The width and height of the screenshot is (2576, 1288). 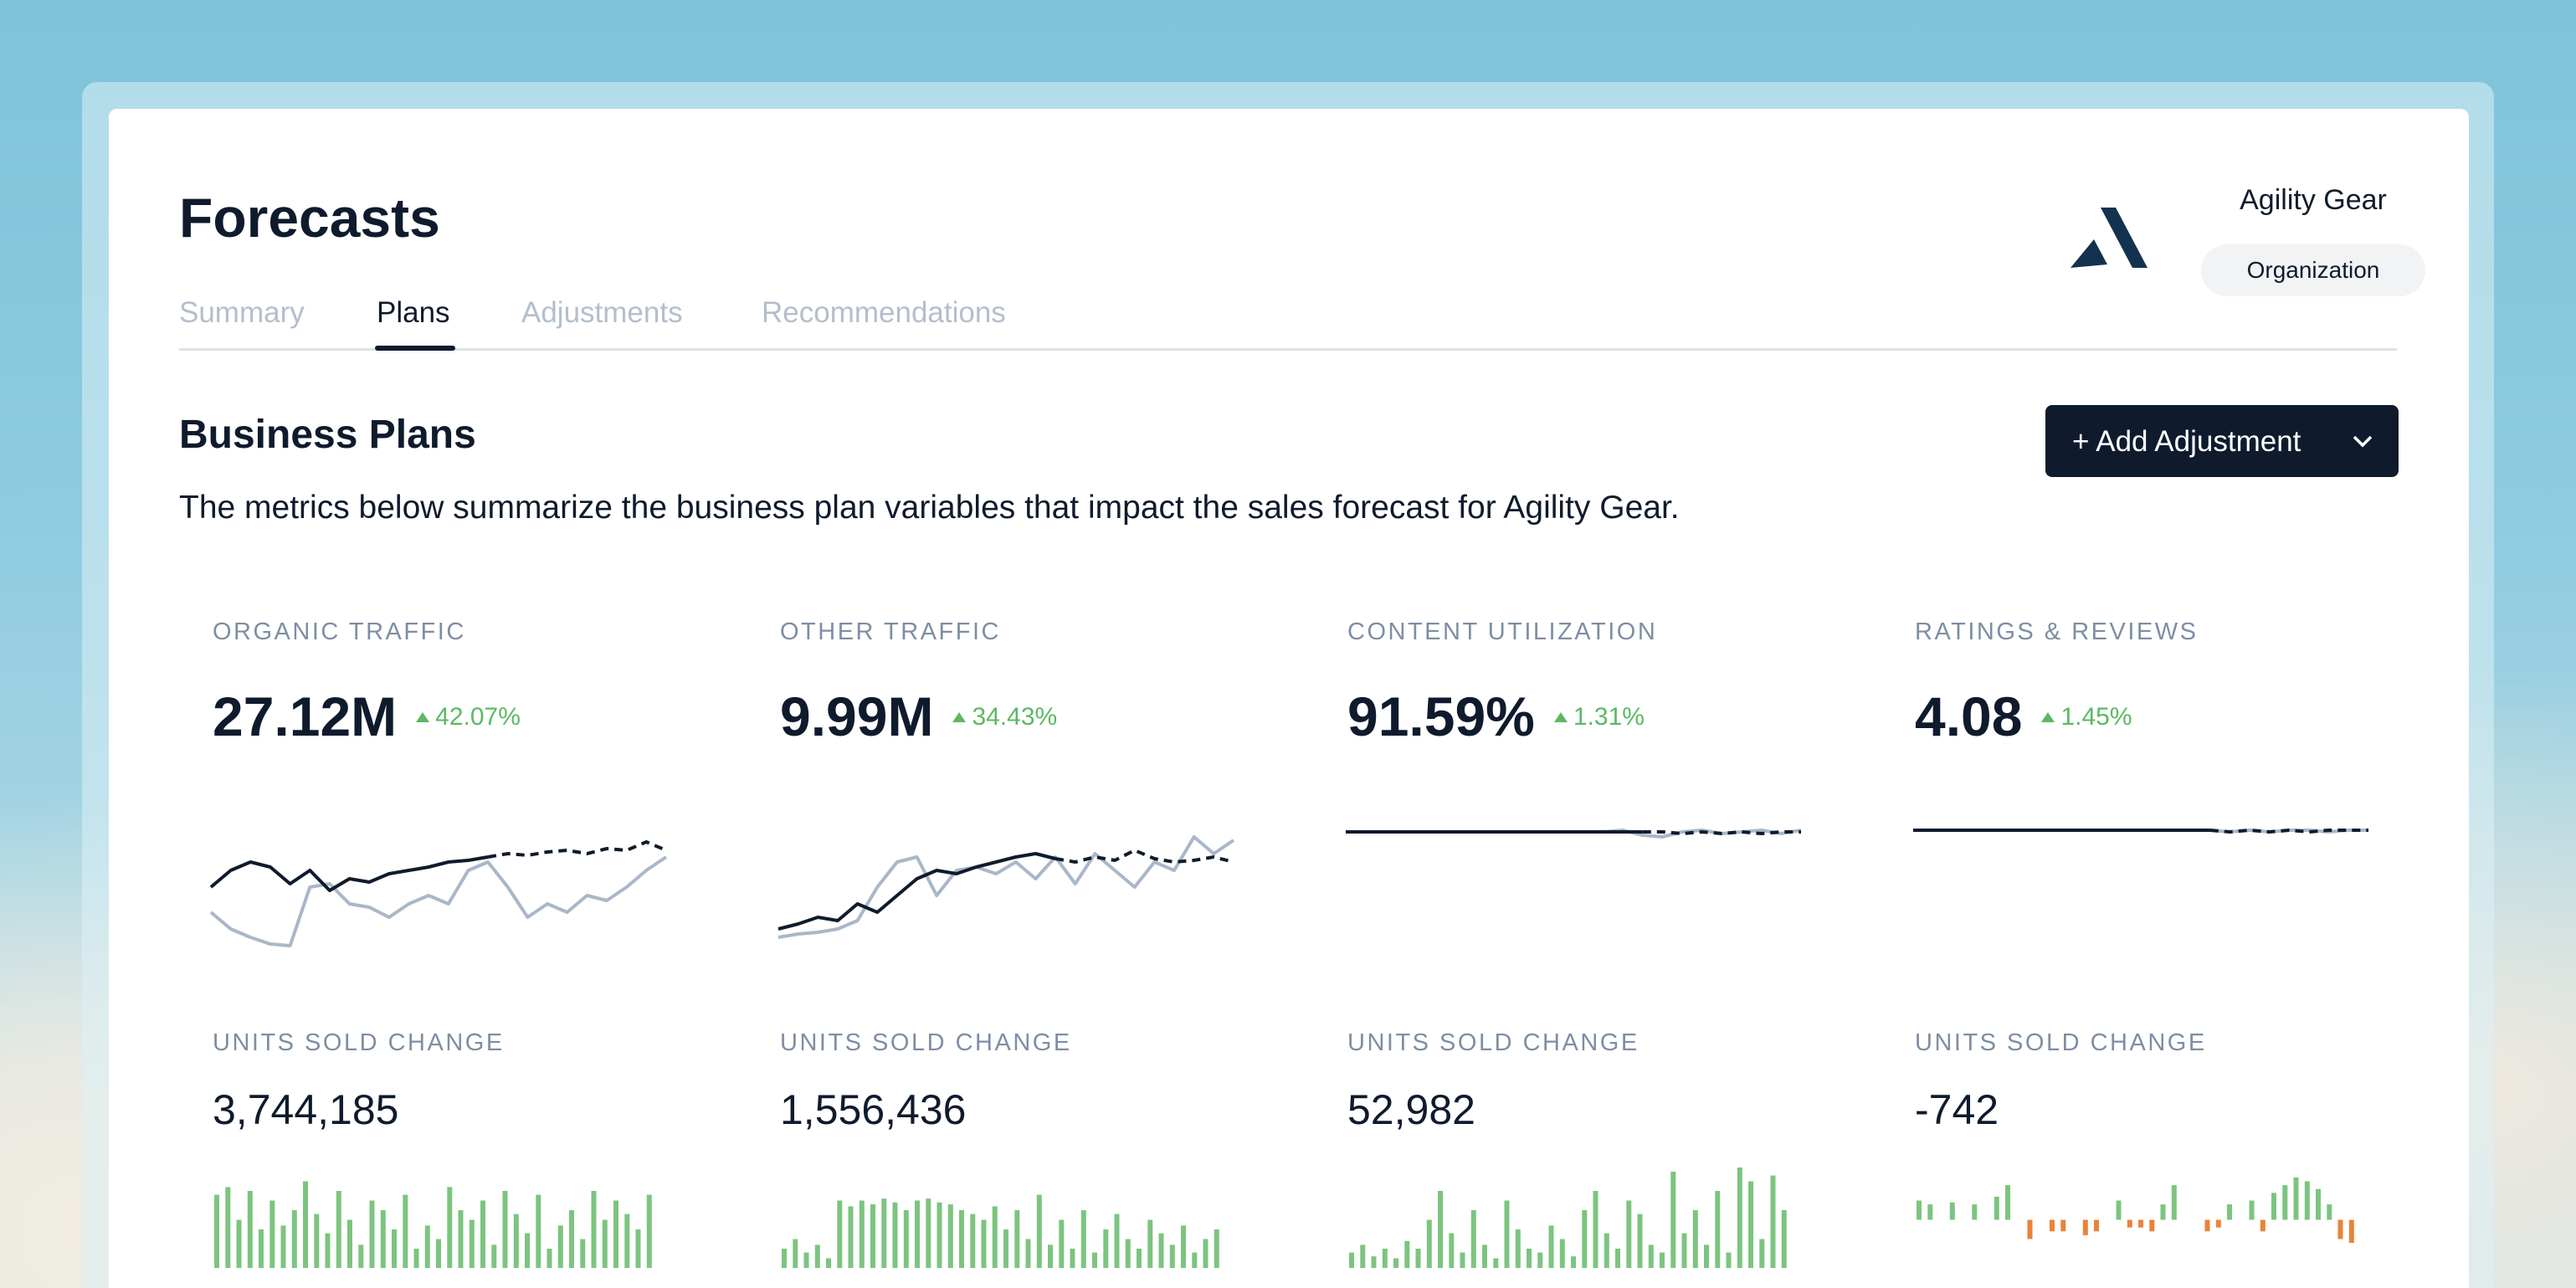 What do you see at coordinates (305, 716) in the screenshot?
I see `metric-value: 27.12M` at bounding box center [305, 716].